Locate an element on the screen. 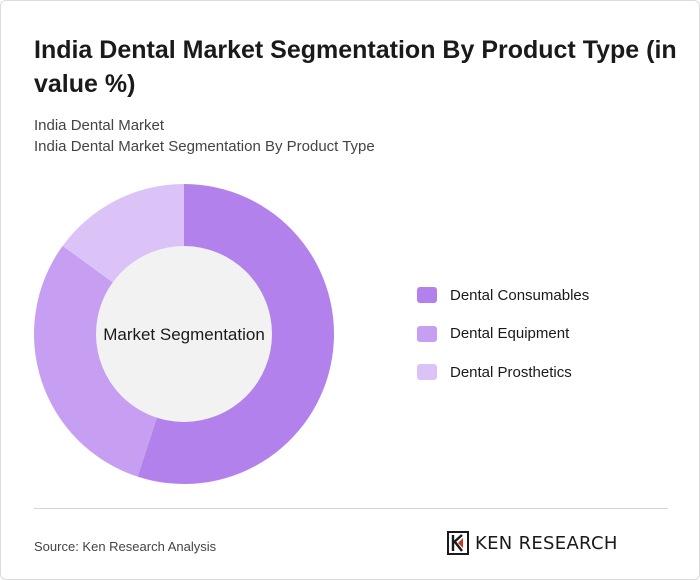 Image resolution: width=700 pixels, height=580 pixels. legend-item-dental-prosthetics: Dental Prosthetics is located at coordinates (503, 372).